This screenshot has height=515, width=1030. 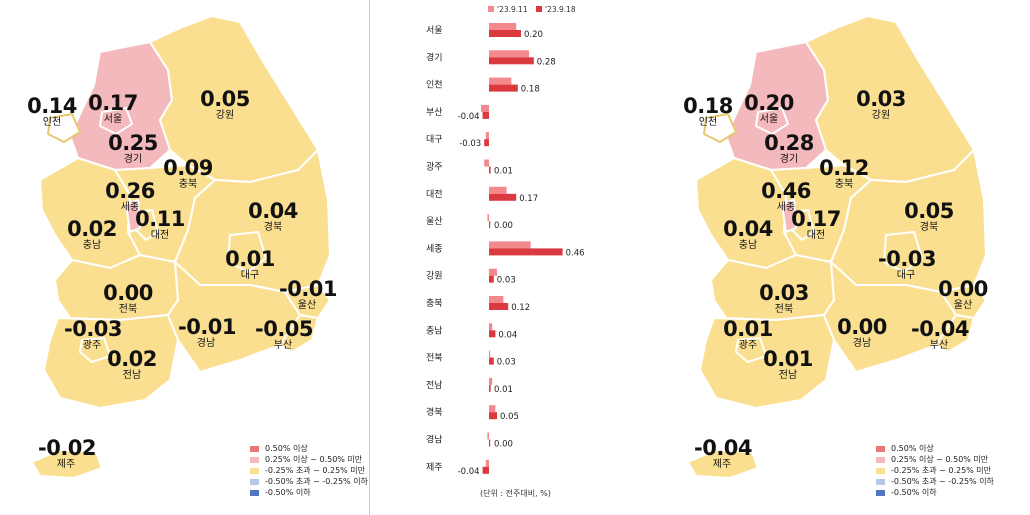 What do you see at coordinates (207, 327) in the screenshot?
I see `region-value: -0.01` at bounding box center [207, 327].